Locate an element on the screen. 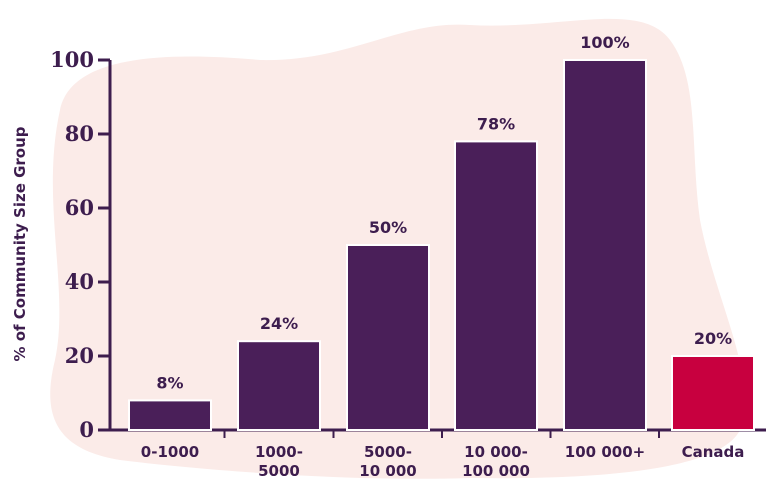 The height and width of the screenshot is (492, 772). data-label: 24% is located at coordinates (279, 323).